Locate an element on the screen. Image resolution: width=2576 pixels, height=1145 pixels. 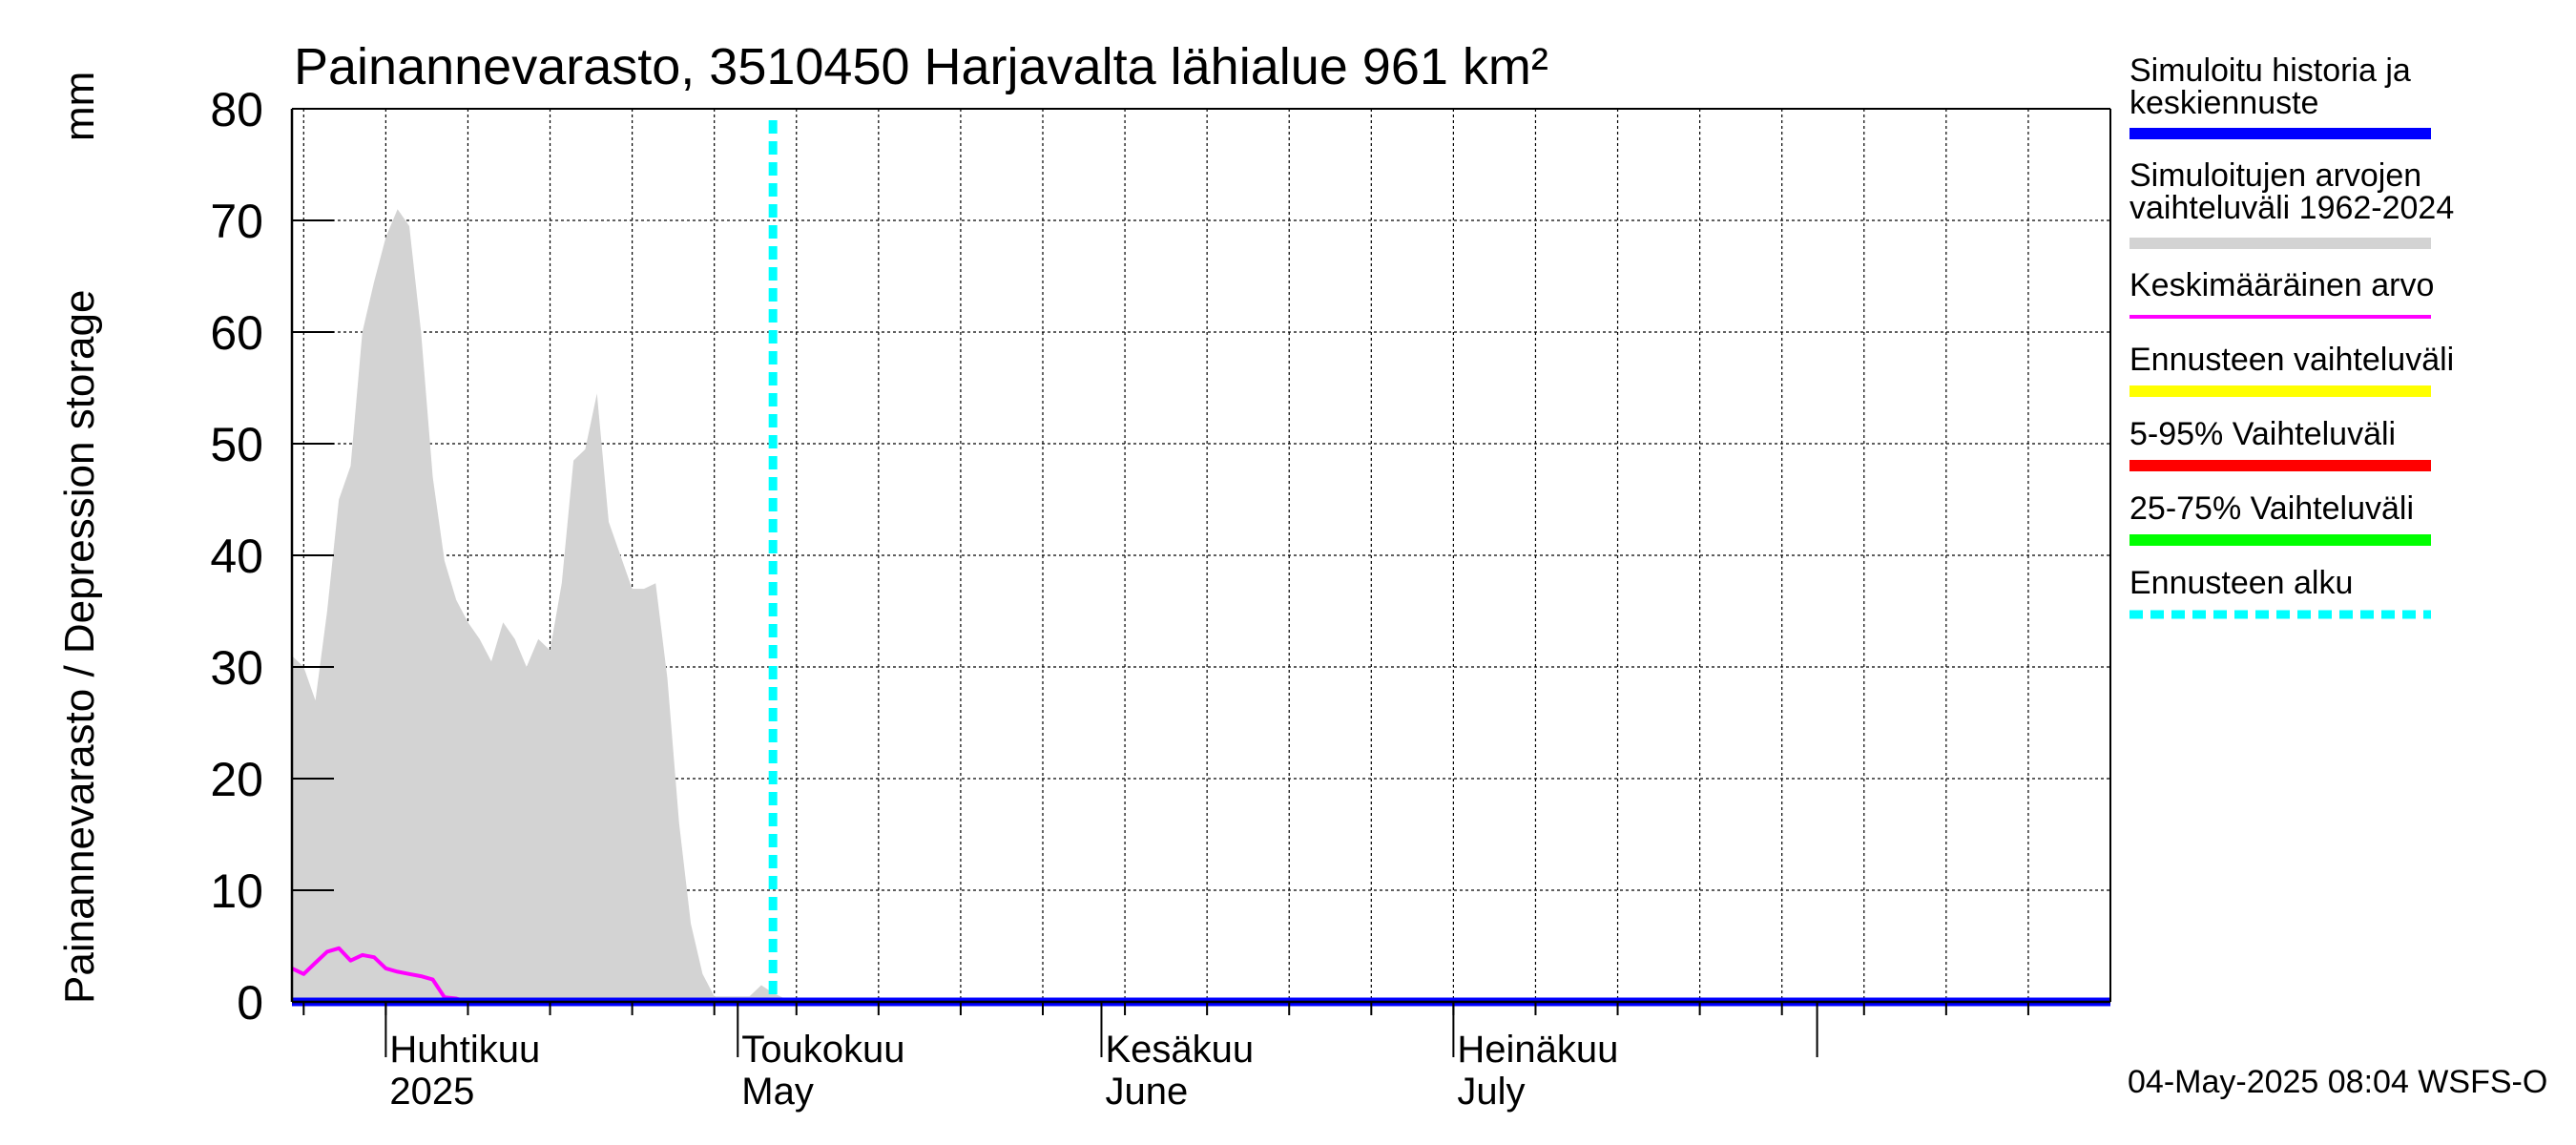
month-label: Kesäkuu is located at coordinates (1179, 1050).